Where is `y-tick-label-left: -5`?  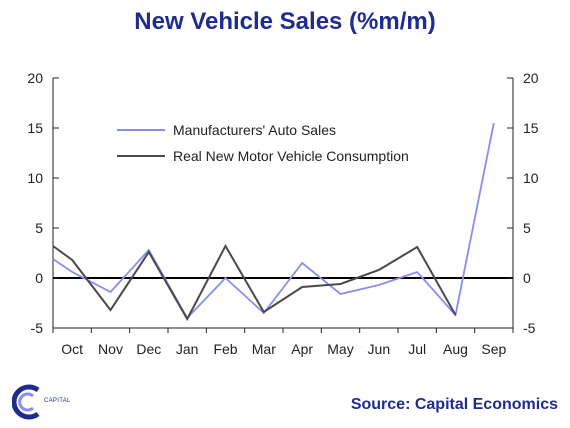
y-tick-label-left: -5 is located at coordinates (37, 328).